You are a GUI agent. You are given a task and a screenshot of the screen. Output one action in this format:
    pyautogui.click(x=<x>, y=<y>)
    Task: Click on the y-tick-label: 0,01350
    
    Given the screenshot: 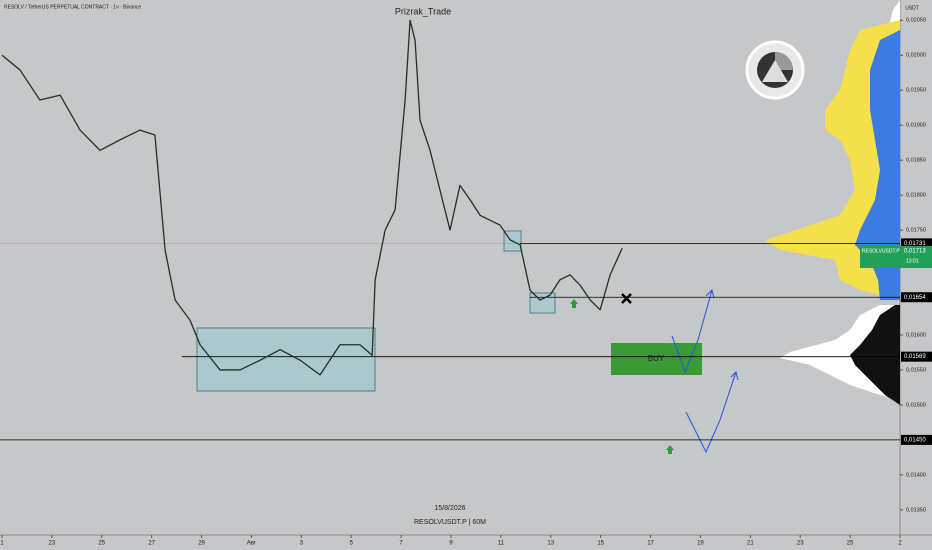 What is the action you would take?
    pyautogui.click(x=916, y=510)
    